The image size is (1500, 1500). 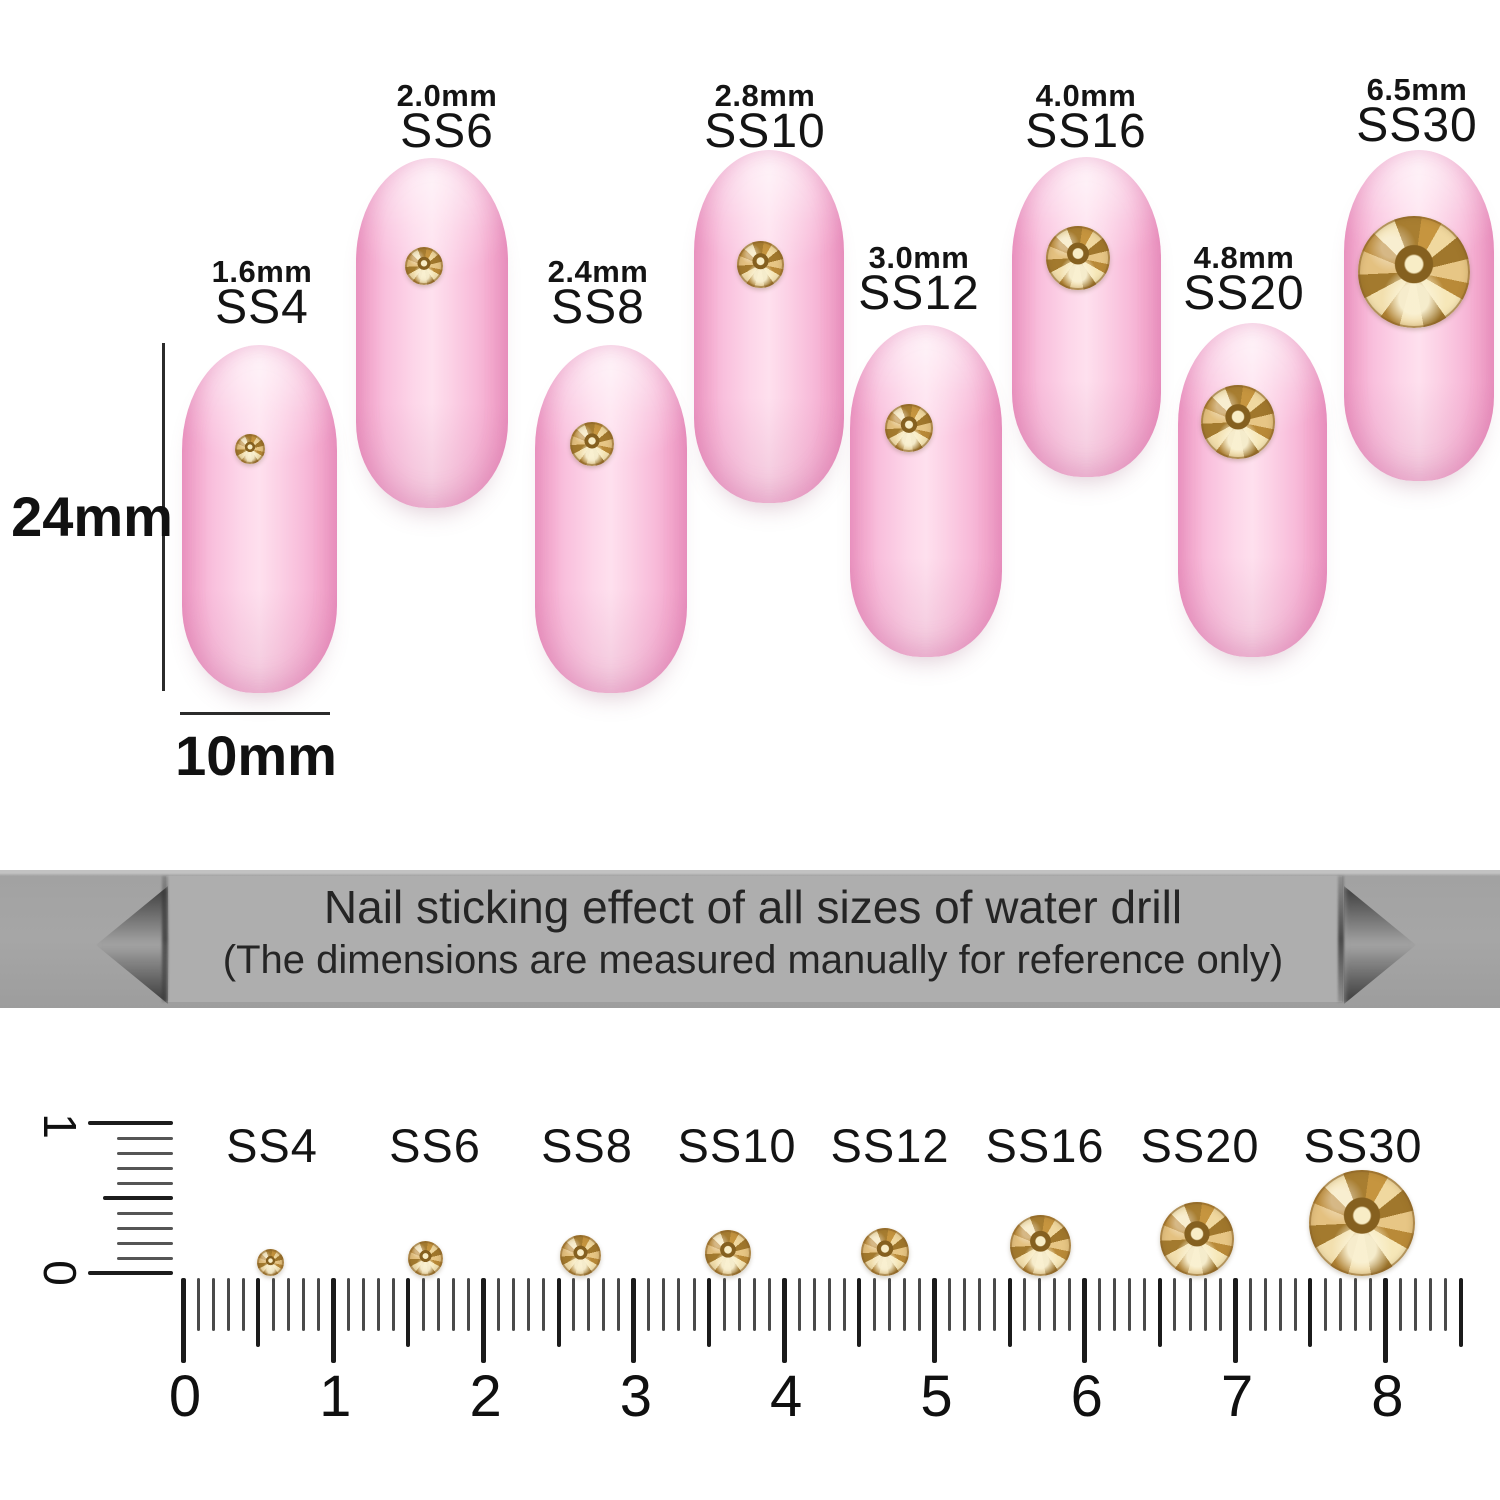 What do you see at coordinates (580, 1255) in the screenshot?
I see `rhinestone-ss8-actual-size` at bounding box center [580, 1255].